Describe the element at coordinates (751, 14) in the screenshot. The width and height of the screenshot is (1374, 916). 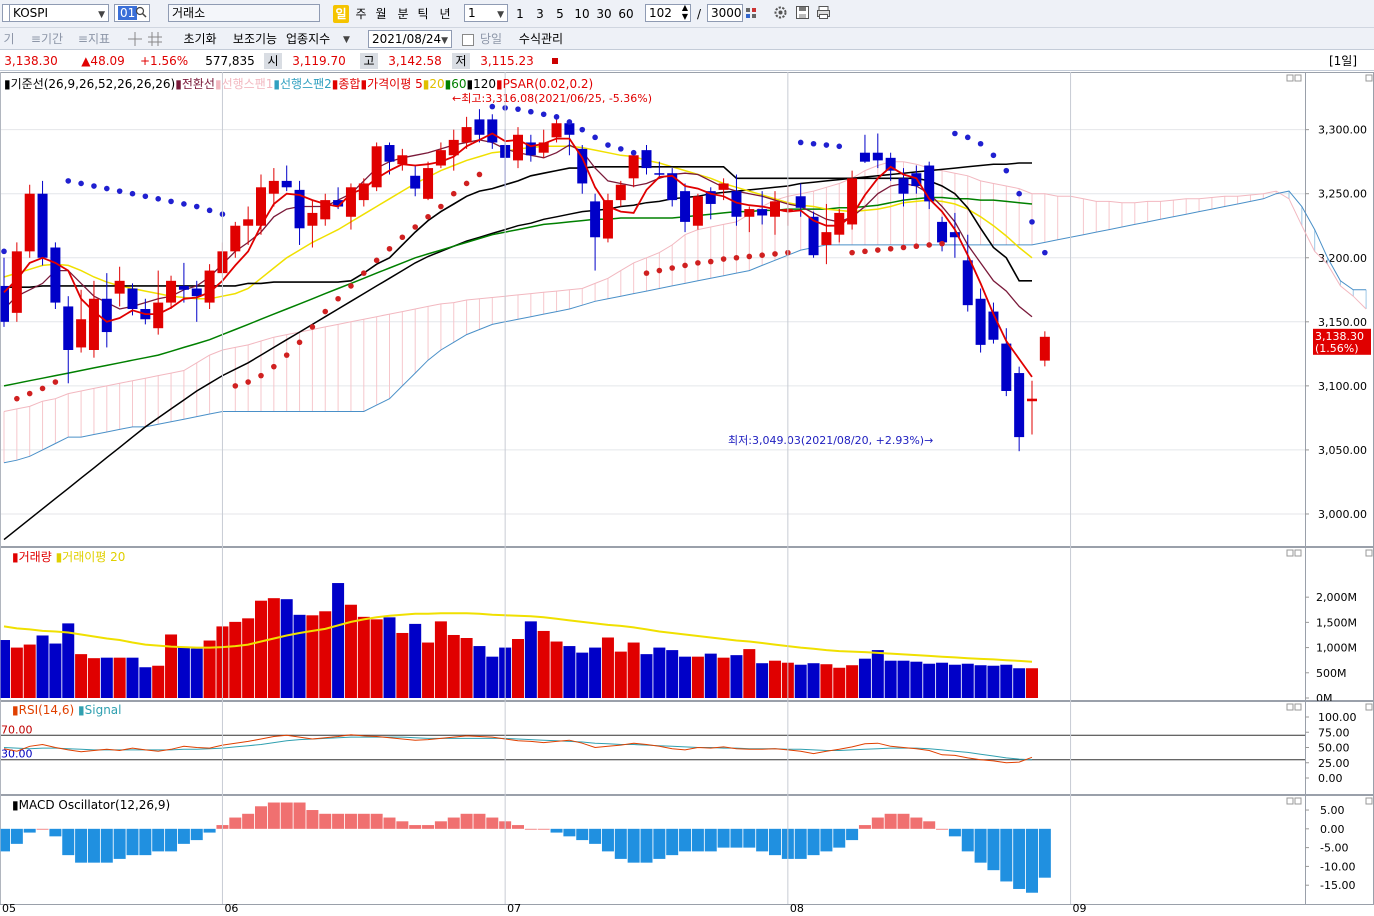
I see `grid-settings-icon` at that location.